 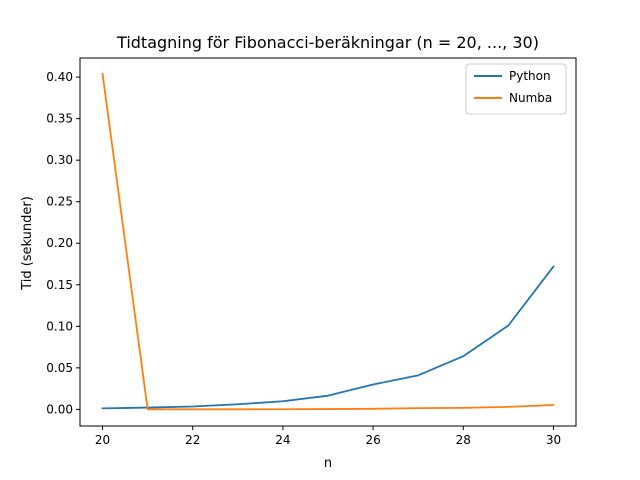 What do you see at coordinates (59, 77) in the screenshot?
I see `y-tick-label: 0.40` at bounding box center [59, 77].